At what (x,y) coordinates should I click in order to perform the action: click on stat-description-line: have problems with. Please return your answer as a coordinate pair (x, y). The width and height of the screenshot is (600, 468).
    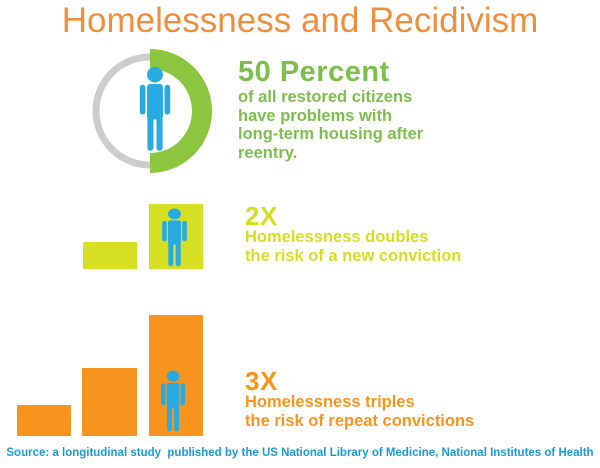
    Looking at the image, I should click on (315, 115).